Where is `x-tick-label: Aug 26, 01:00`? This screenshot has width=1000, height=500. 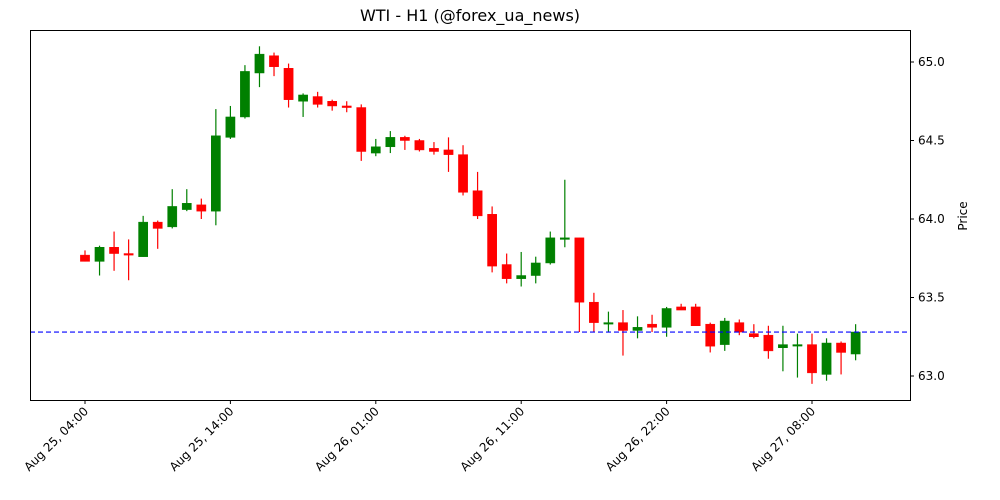
x-tick-label: Aug 26, 01:00 is located at coordinates (347, 439).